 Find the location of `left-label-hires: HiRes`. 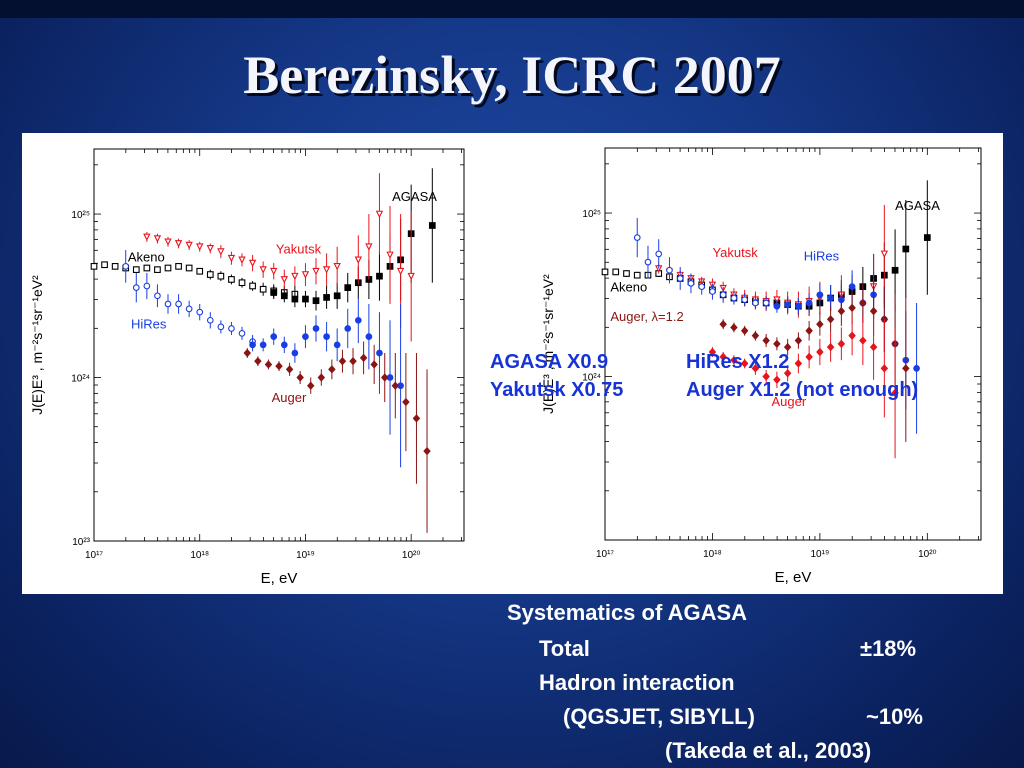

left-label-hires: HiRes is located at coordinates (149, 323).